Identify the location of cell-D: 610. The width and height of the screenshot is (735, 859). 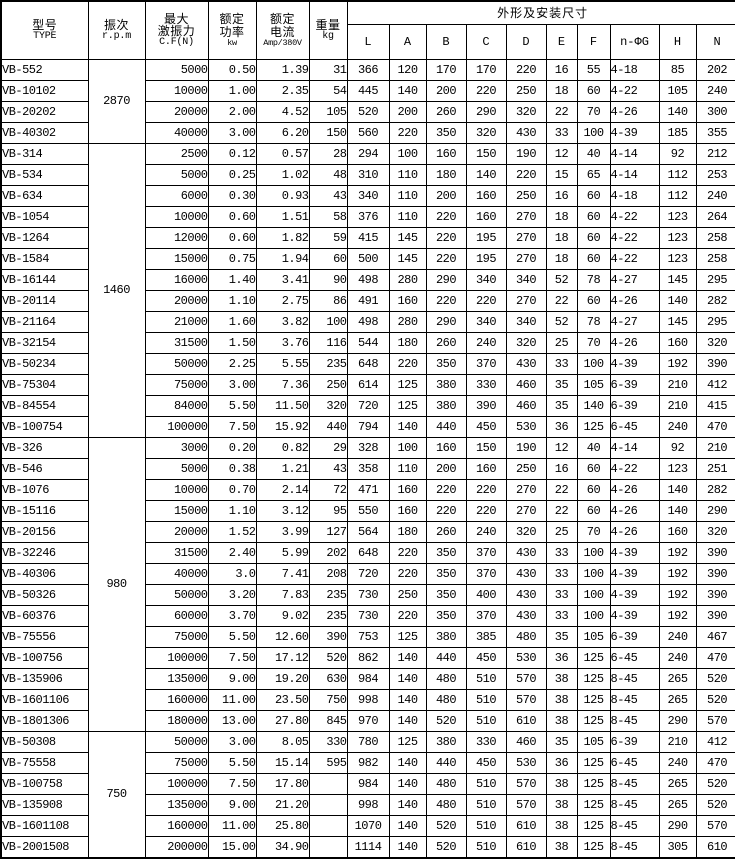
(526, 847).